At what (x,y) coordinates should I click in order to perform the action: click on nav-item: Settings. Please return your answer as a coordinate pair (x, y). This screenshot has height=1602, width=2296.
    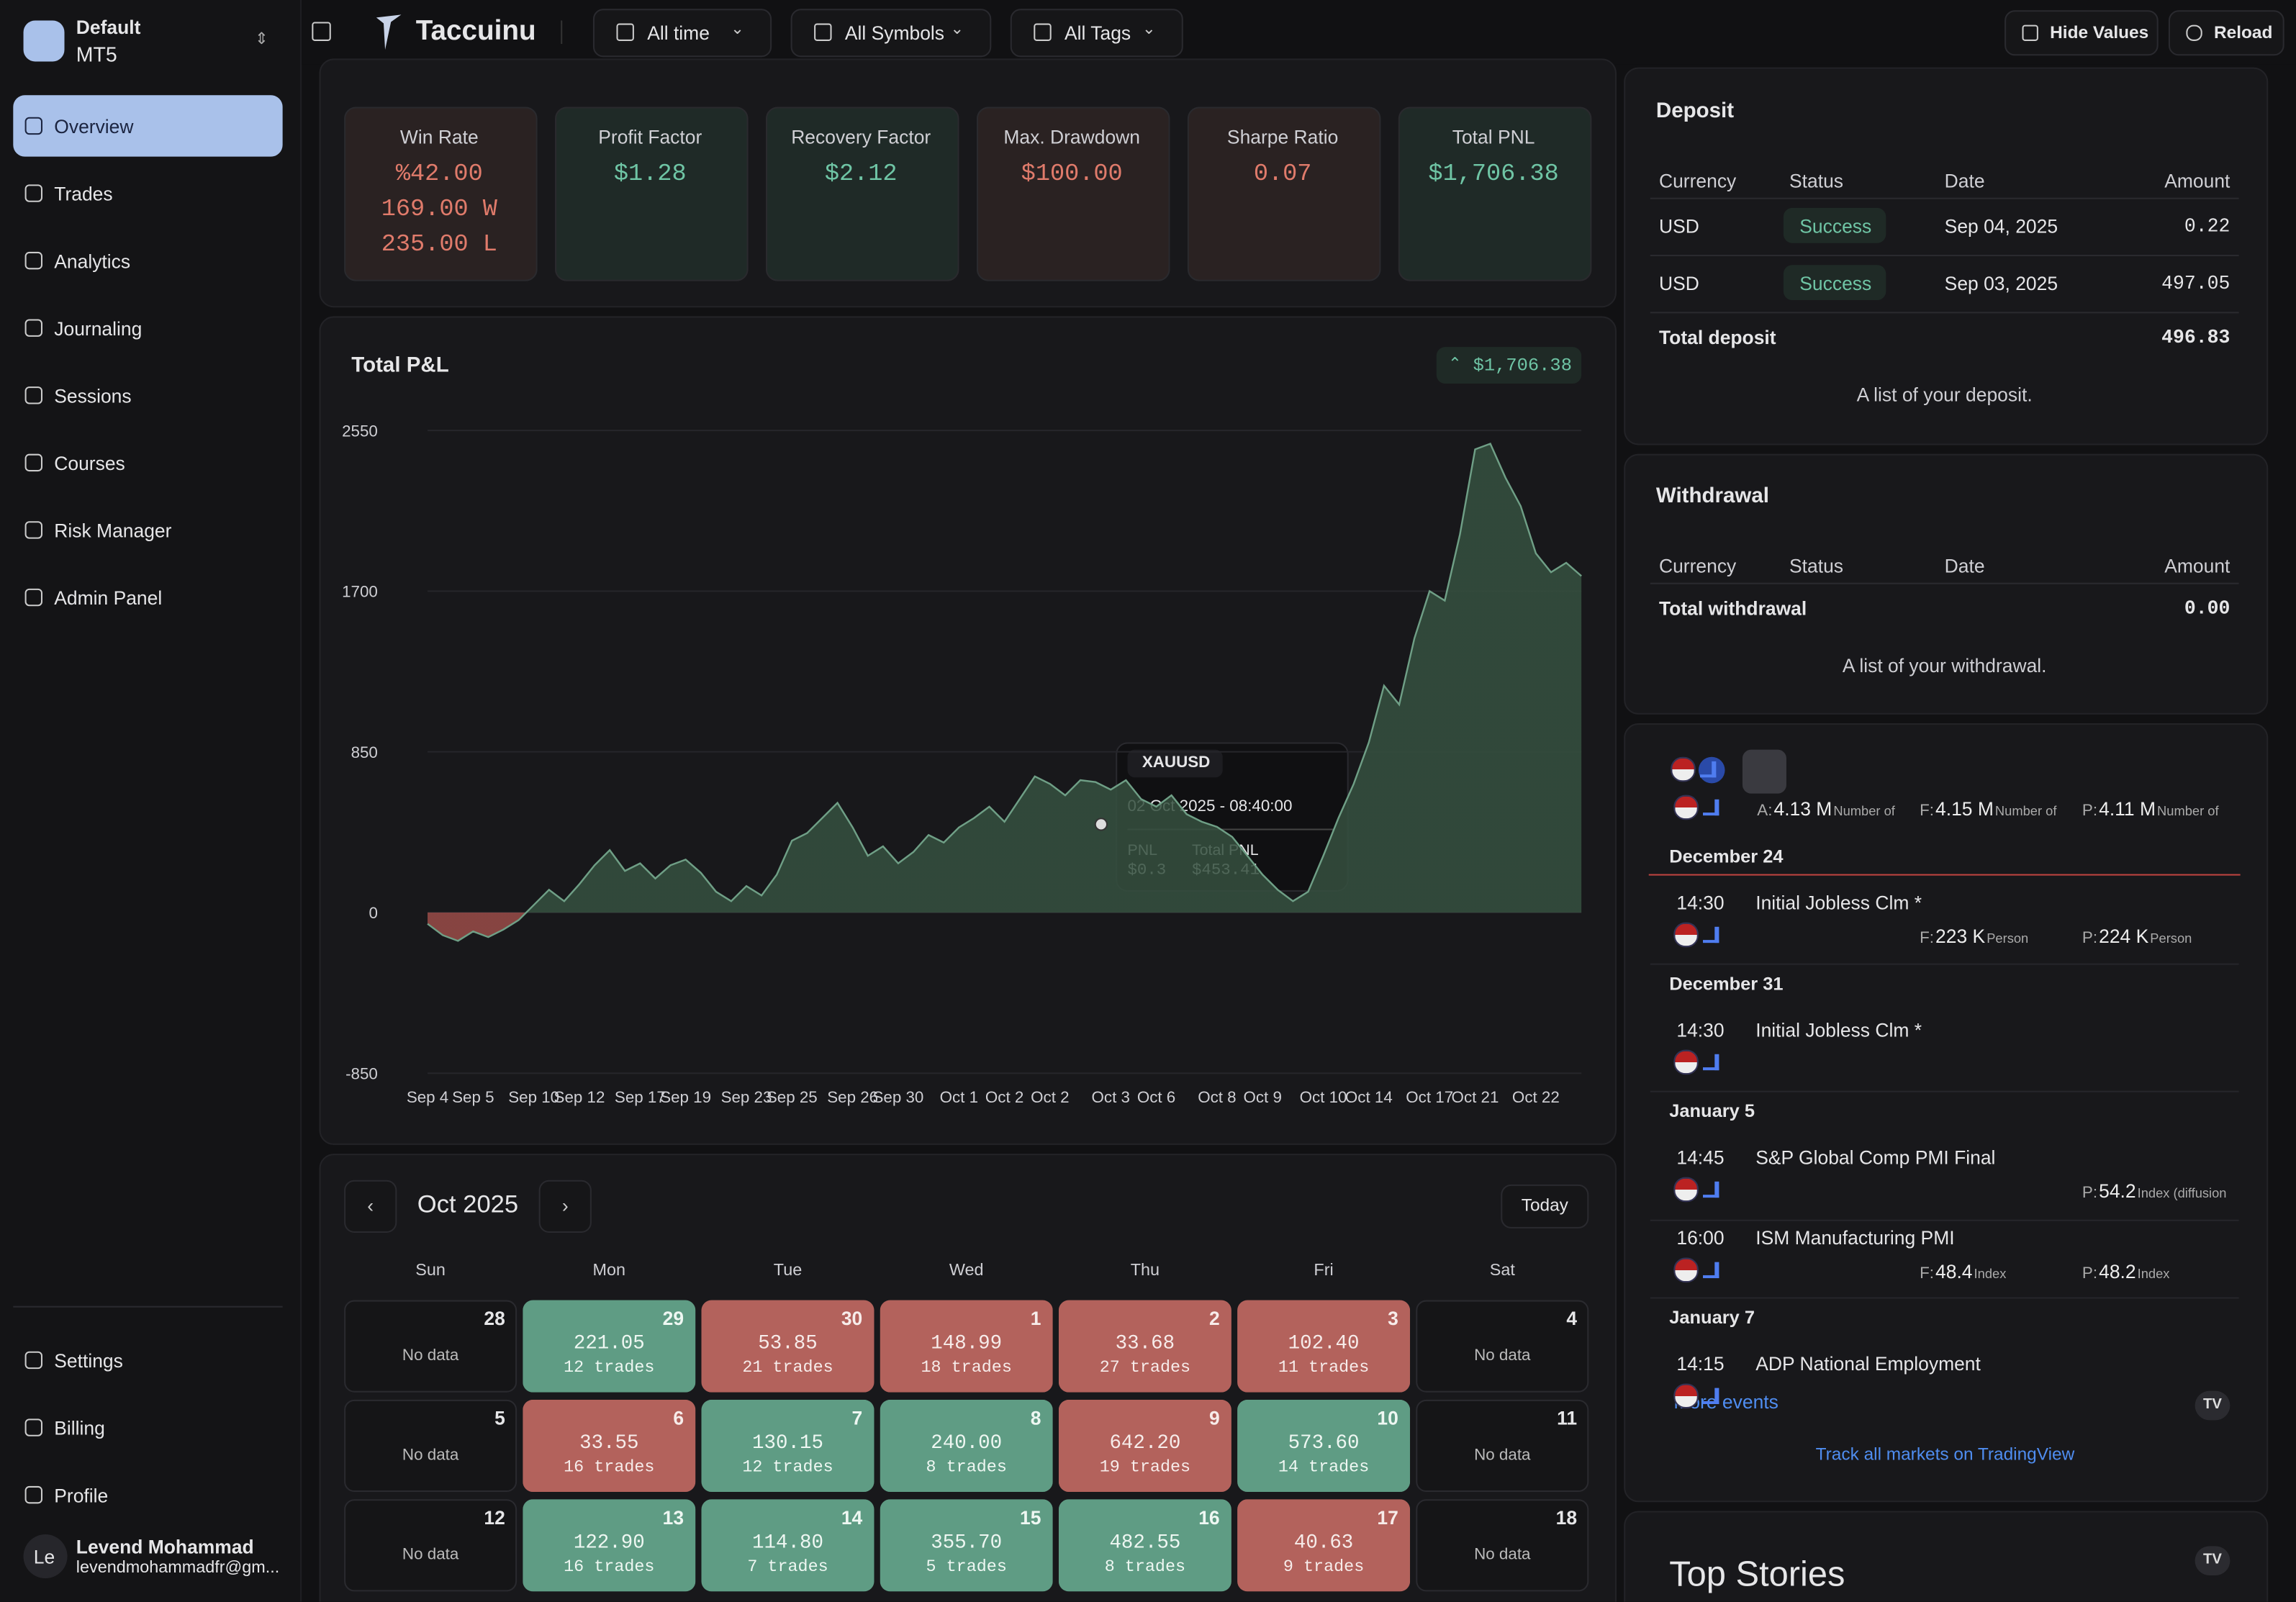
    Looking at the image, I should click on (88, 1360).